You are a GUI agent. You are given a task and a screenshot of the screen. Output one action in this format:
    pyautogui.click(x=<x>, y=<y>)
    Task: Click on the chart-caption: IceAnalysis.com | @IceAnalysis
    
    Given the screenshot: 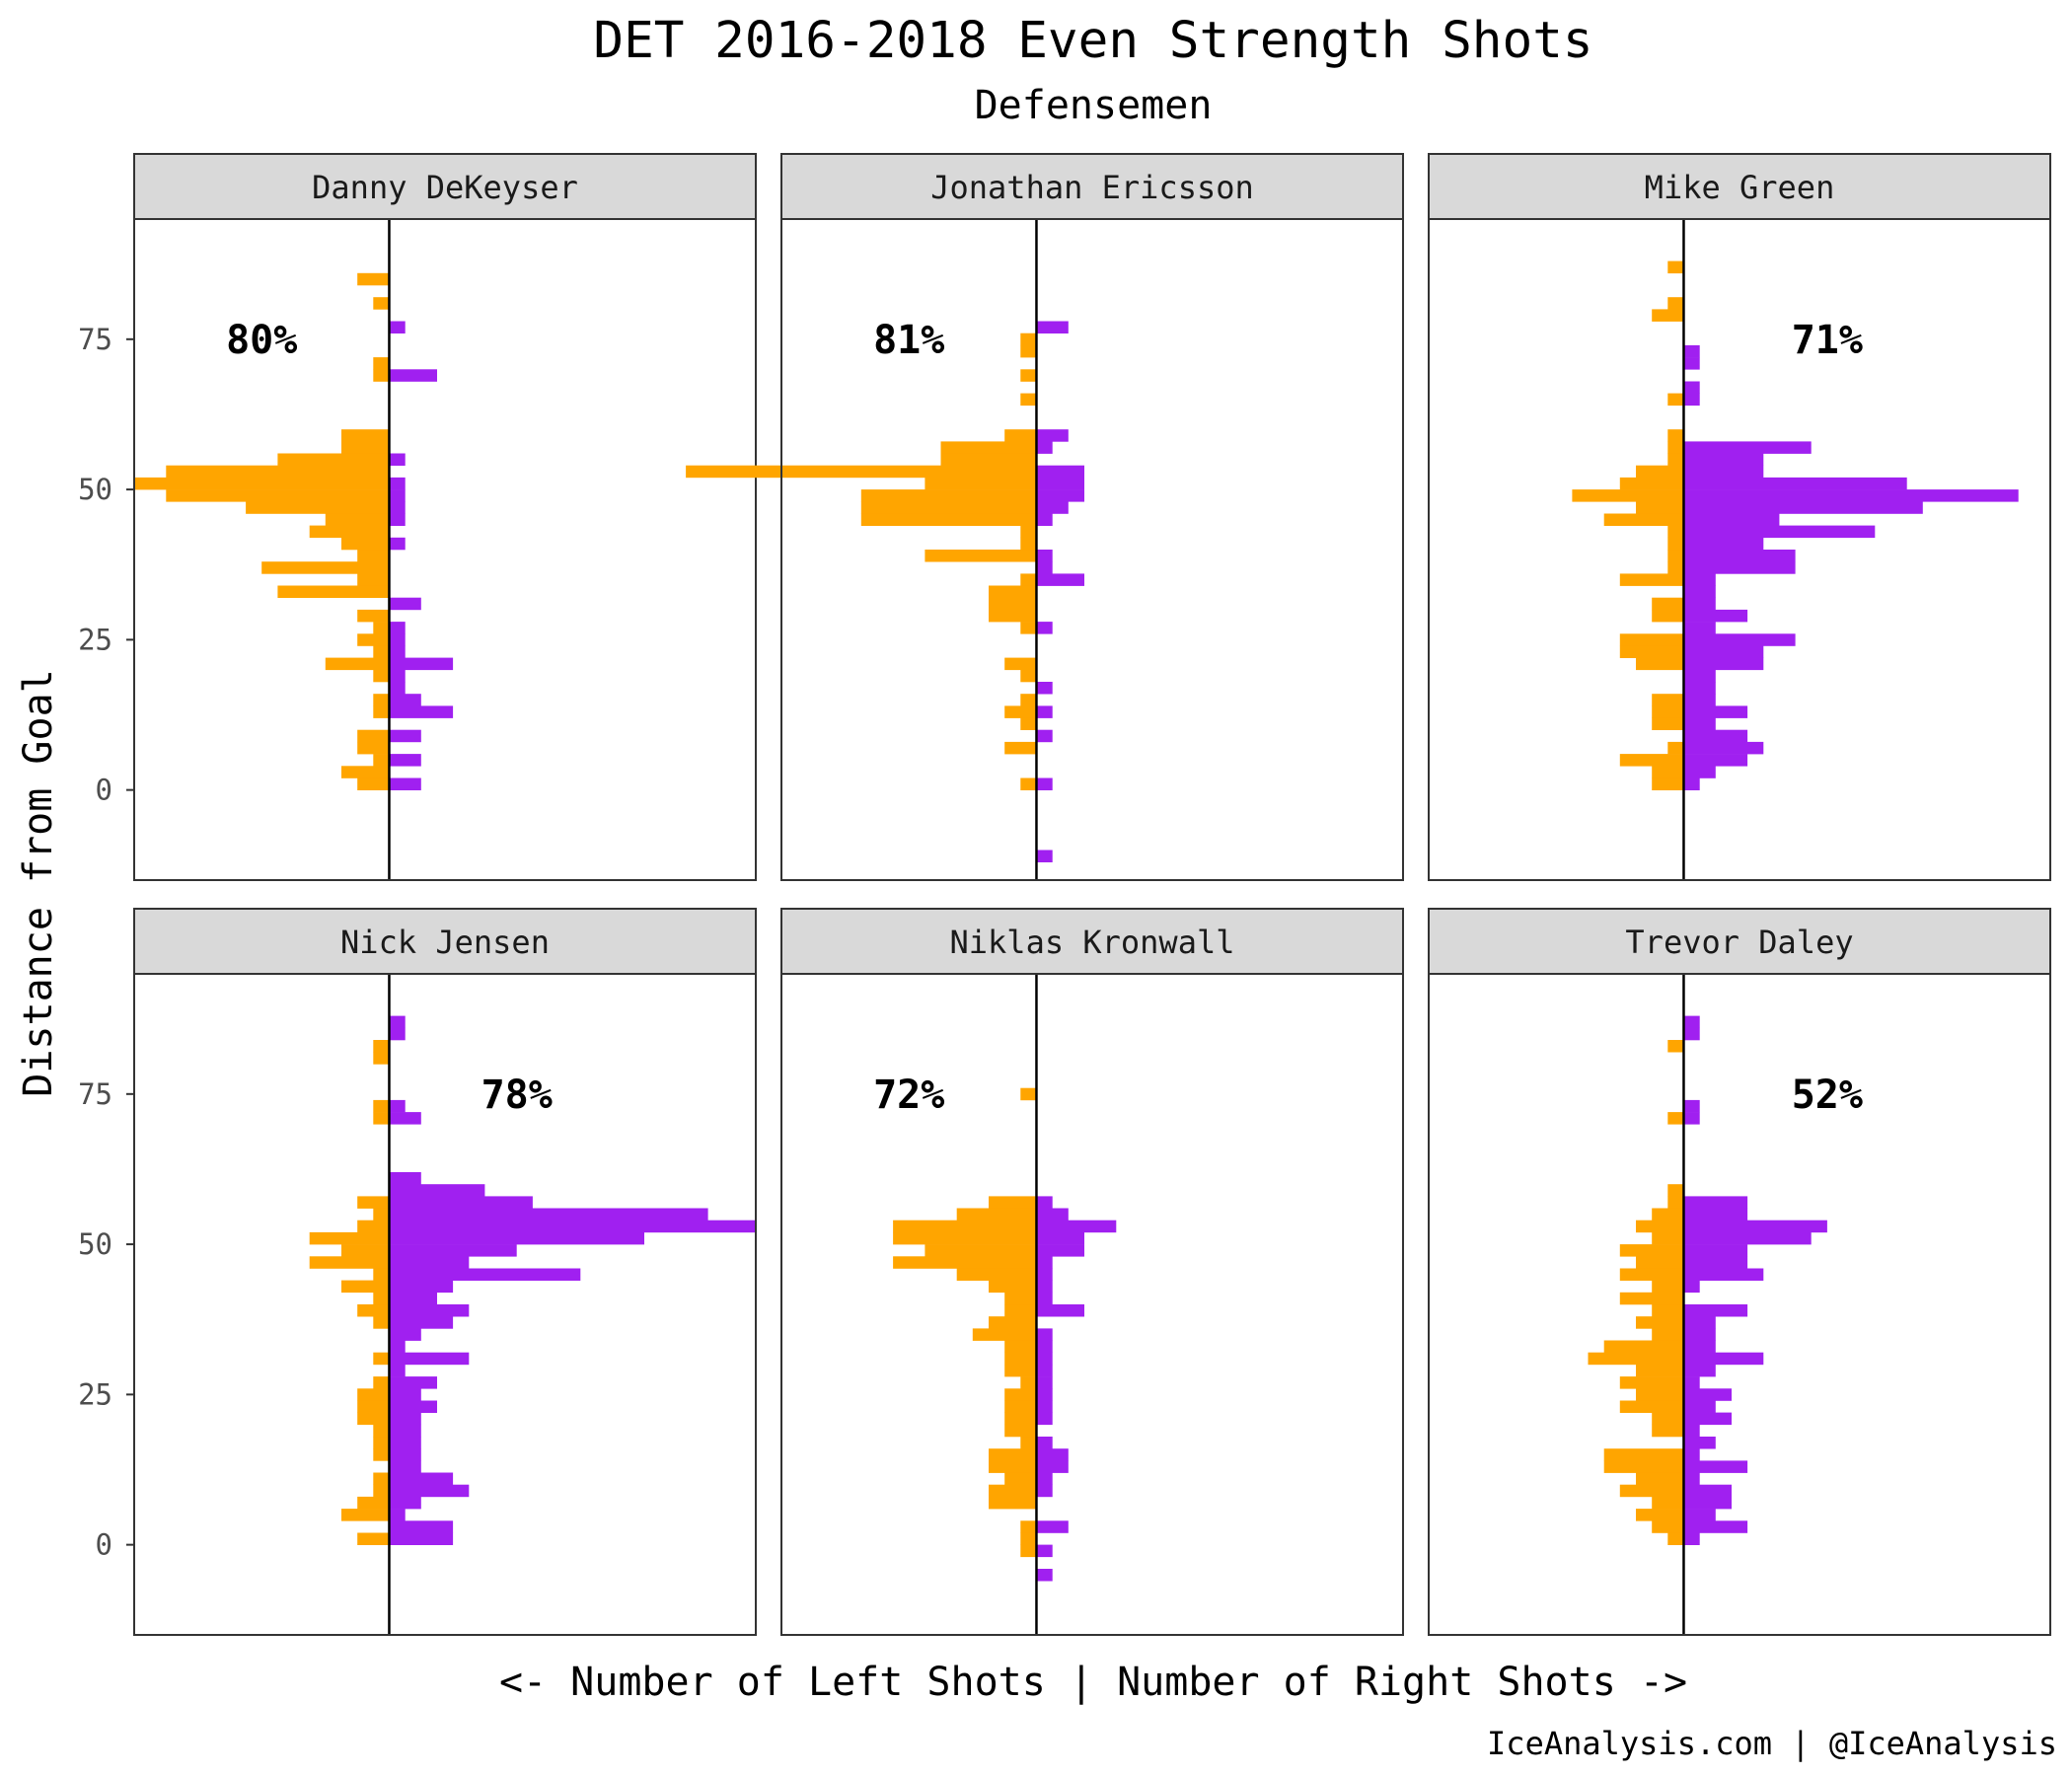 What is the action you would take?
    pyautogui.click(x=1772, y=1744)
    